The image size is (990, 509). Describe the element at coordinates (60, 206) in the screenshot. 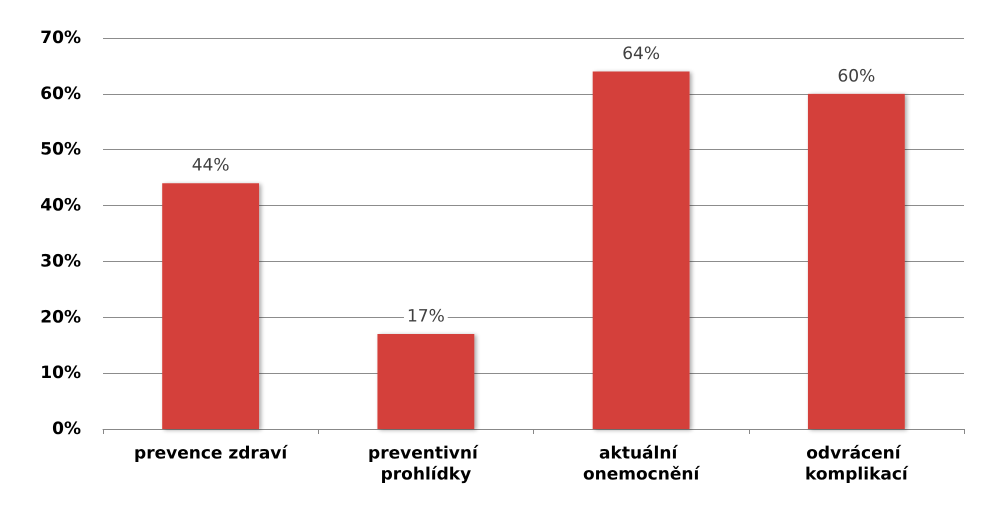

I see `y-tick-label: 40%` at that location.